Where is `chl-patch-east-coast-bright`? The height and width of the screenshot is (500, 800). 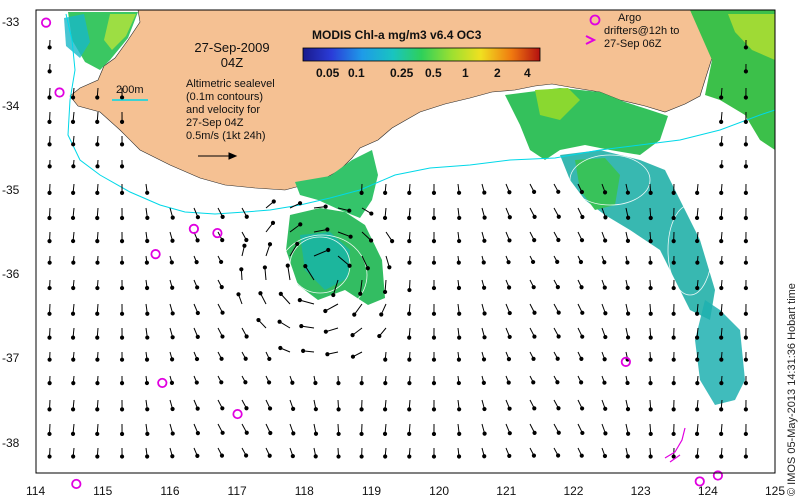 chl-patch-east-coast-bright is located at coordinates (557, 104).